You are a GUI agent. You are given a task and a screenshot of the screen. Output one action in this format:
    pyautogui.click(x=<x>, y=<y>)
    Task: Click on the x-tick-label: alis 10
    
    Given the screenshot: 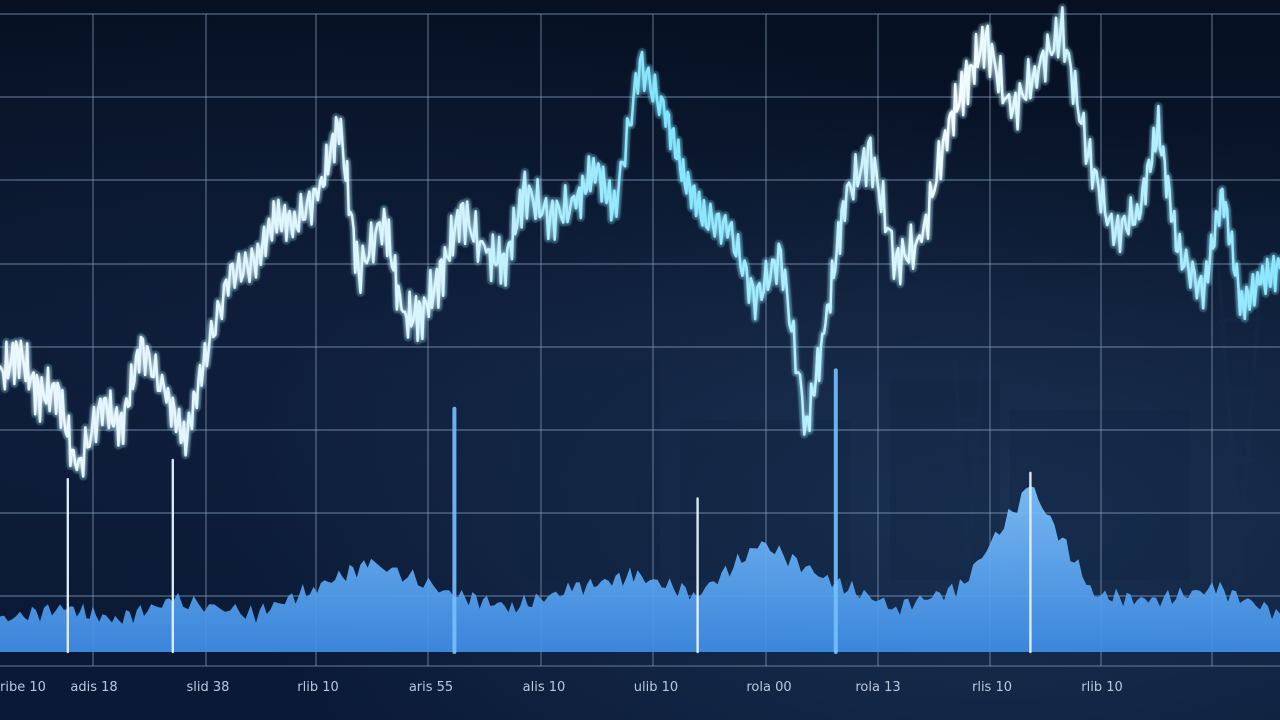 What is the action you would take?
    pyautogui.click(x=544, y=687)
    